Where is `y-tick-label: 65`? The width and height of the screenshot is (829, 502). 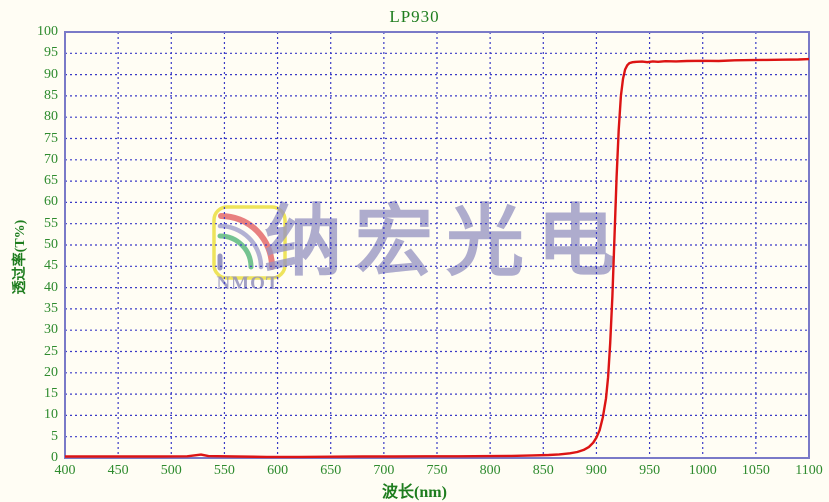 y-tick-label: 65 is located at coordinates (51, 181).